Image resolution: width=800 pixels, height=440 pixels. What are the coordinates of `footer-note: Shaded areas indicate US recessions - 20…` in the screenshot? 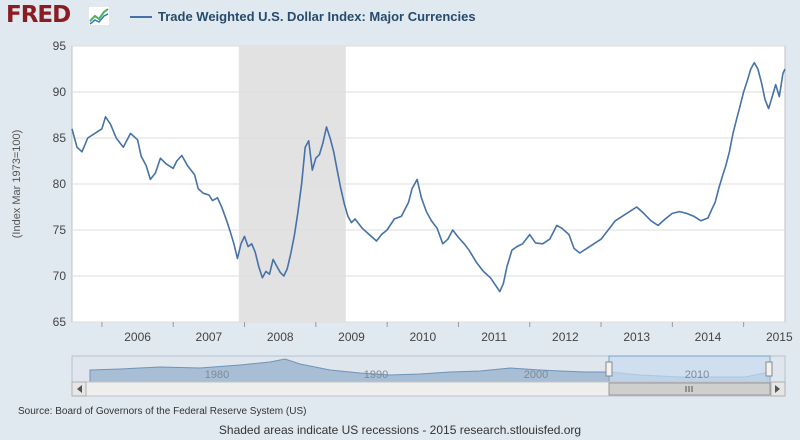 It's located at (400, 430).